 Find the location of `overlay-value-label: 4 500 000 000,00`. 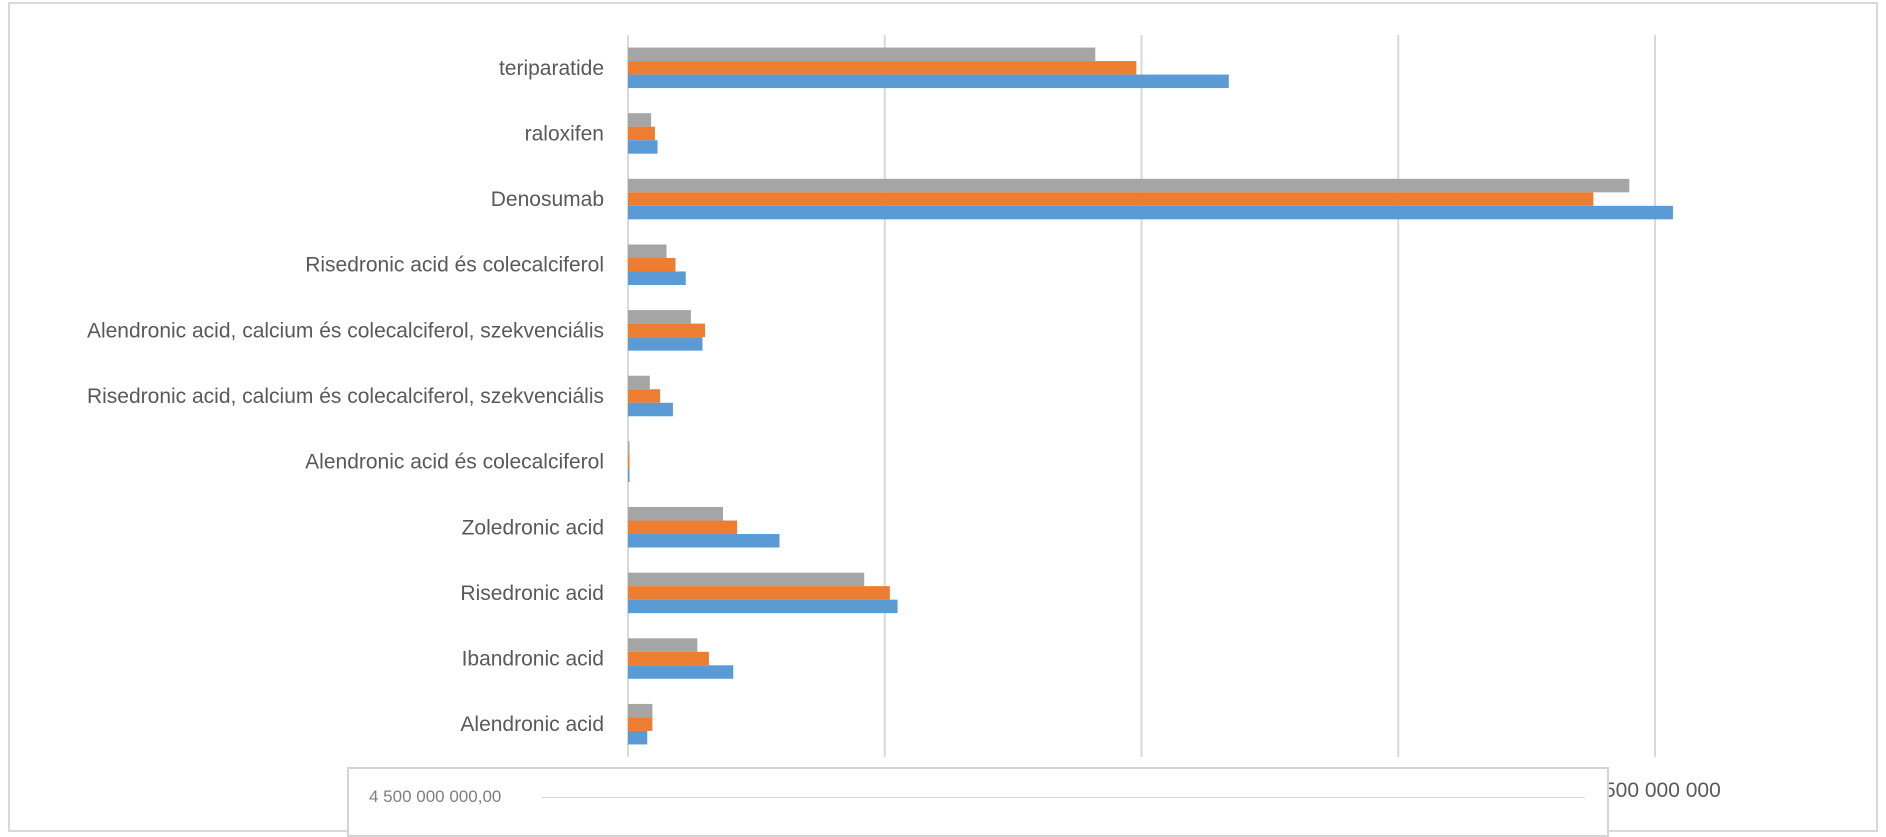

overlay-value-label: 4 500 000 000,00 is located at coordinates (435, 796).